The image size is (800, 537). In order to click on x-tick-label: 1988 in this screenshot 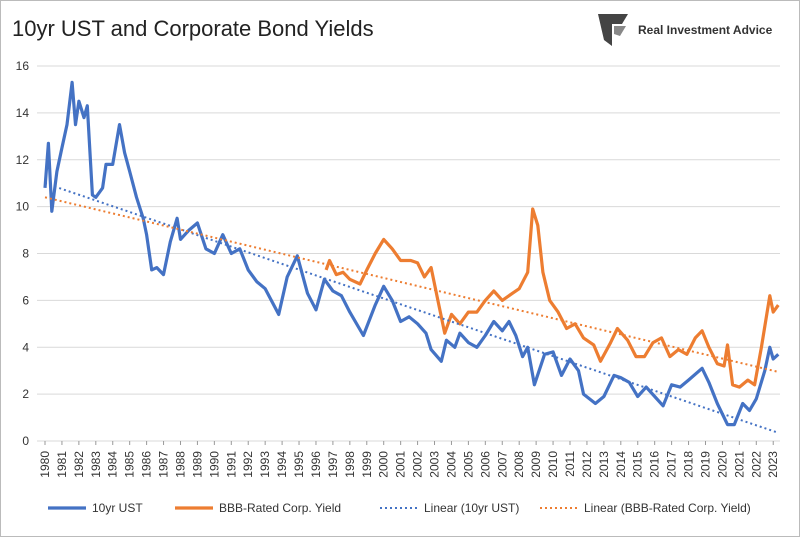, I will do `click(180, 464)`.